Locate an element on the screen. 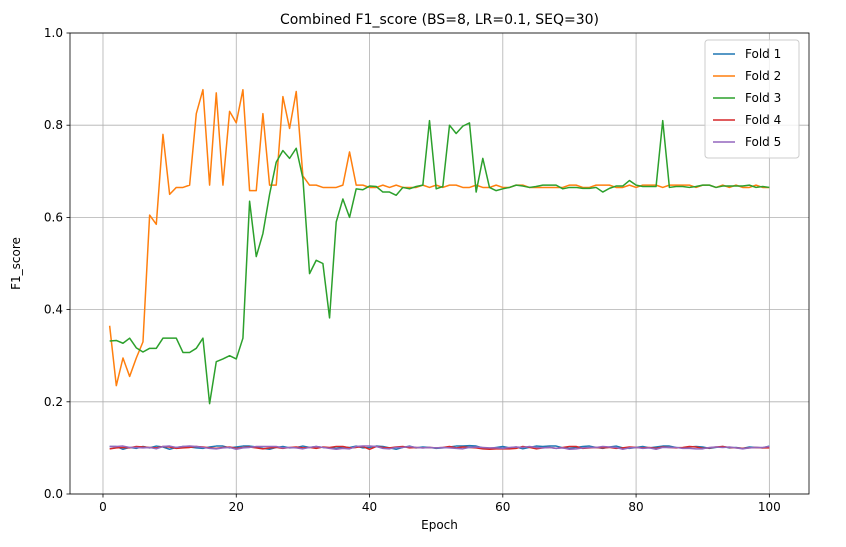  x-axis-label: Epoch is located at coordinates (439, 525).